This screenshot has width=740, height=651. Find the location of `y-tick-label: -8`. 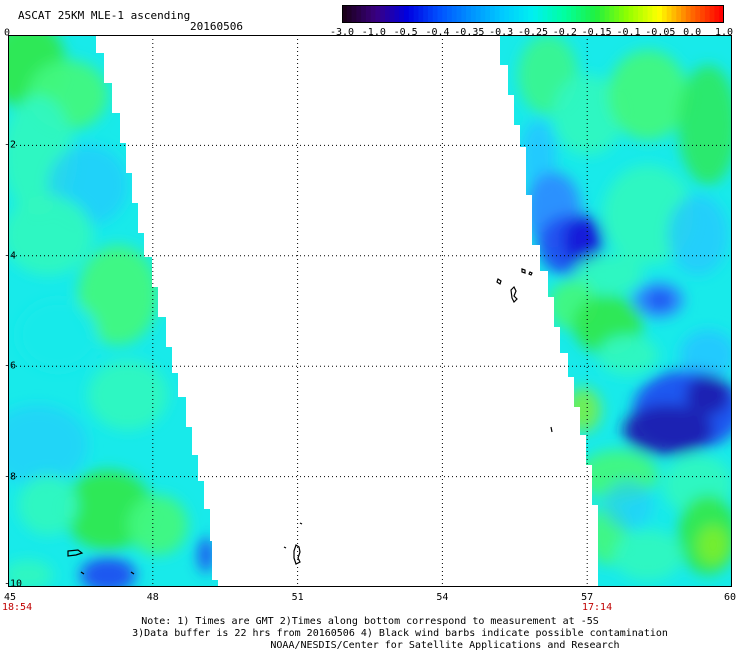

y-tick-label: -8 is located at coordinates (10, 477).